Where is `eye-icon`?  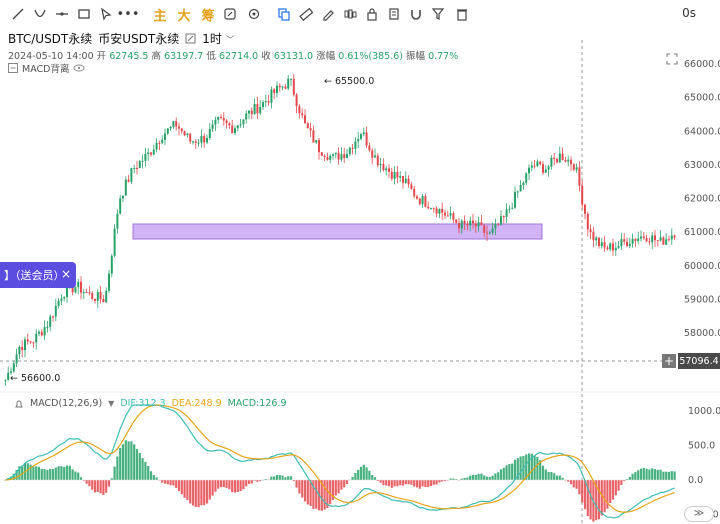
eye-icon is located at coordinates (79, 68).